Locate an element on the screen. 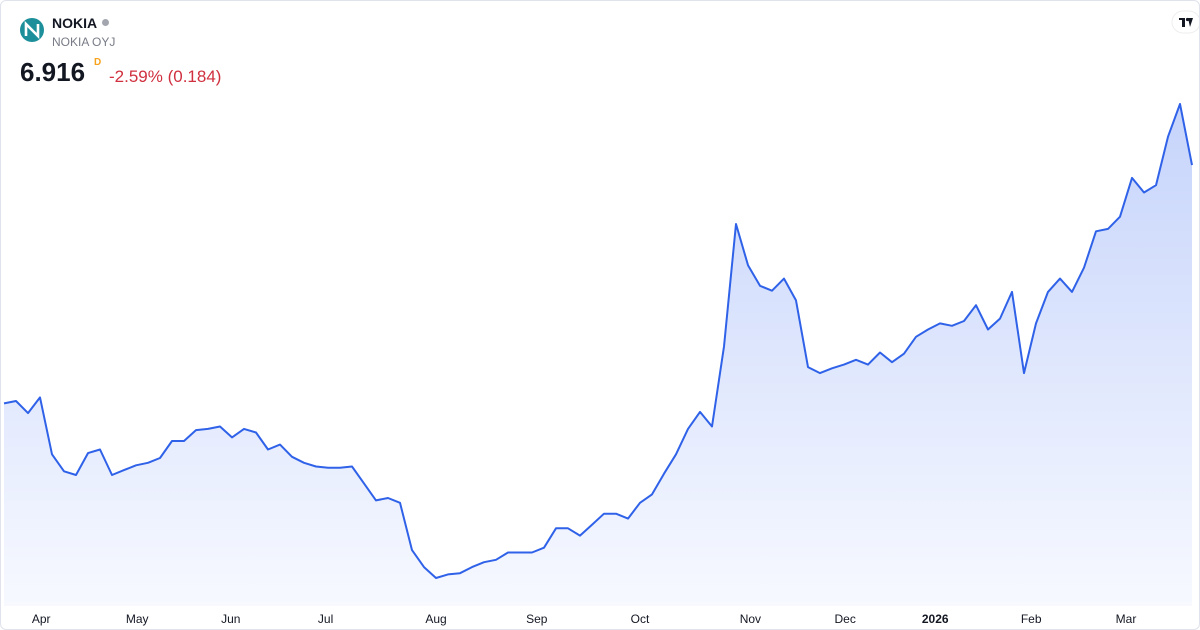 This screenshot has height=630, width=1200. x-tick-label: Jul is located at coordinates (325, 619).